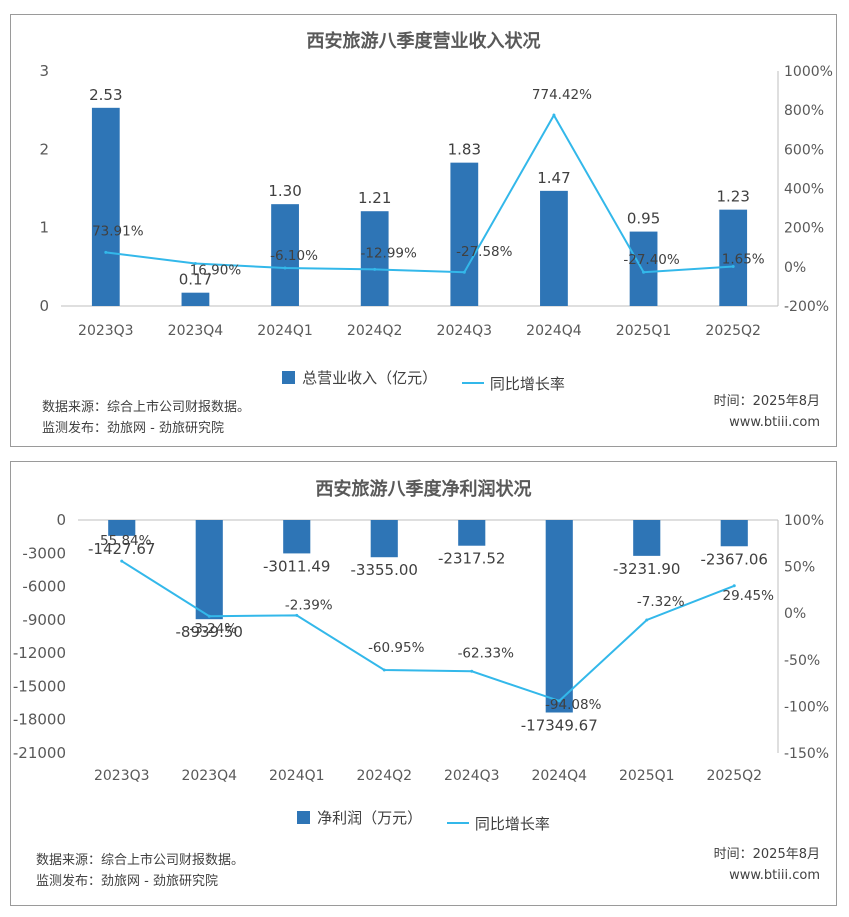 Image resolution: width=849 pixels, height=917 pixels. I want to click on data-source-note: 数据来源：综合上市公司财报数据。, so click(146, 407).